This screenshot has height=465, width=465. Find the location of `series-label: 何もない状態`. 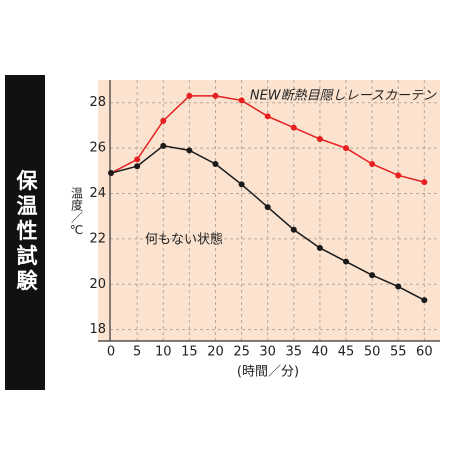

series-label: 何もない状態 is located at coordinates (184, 240).